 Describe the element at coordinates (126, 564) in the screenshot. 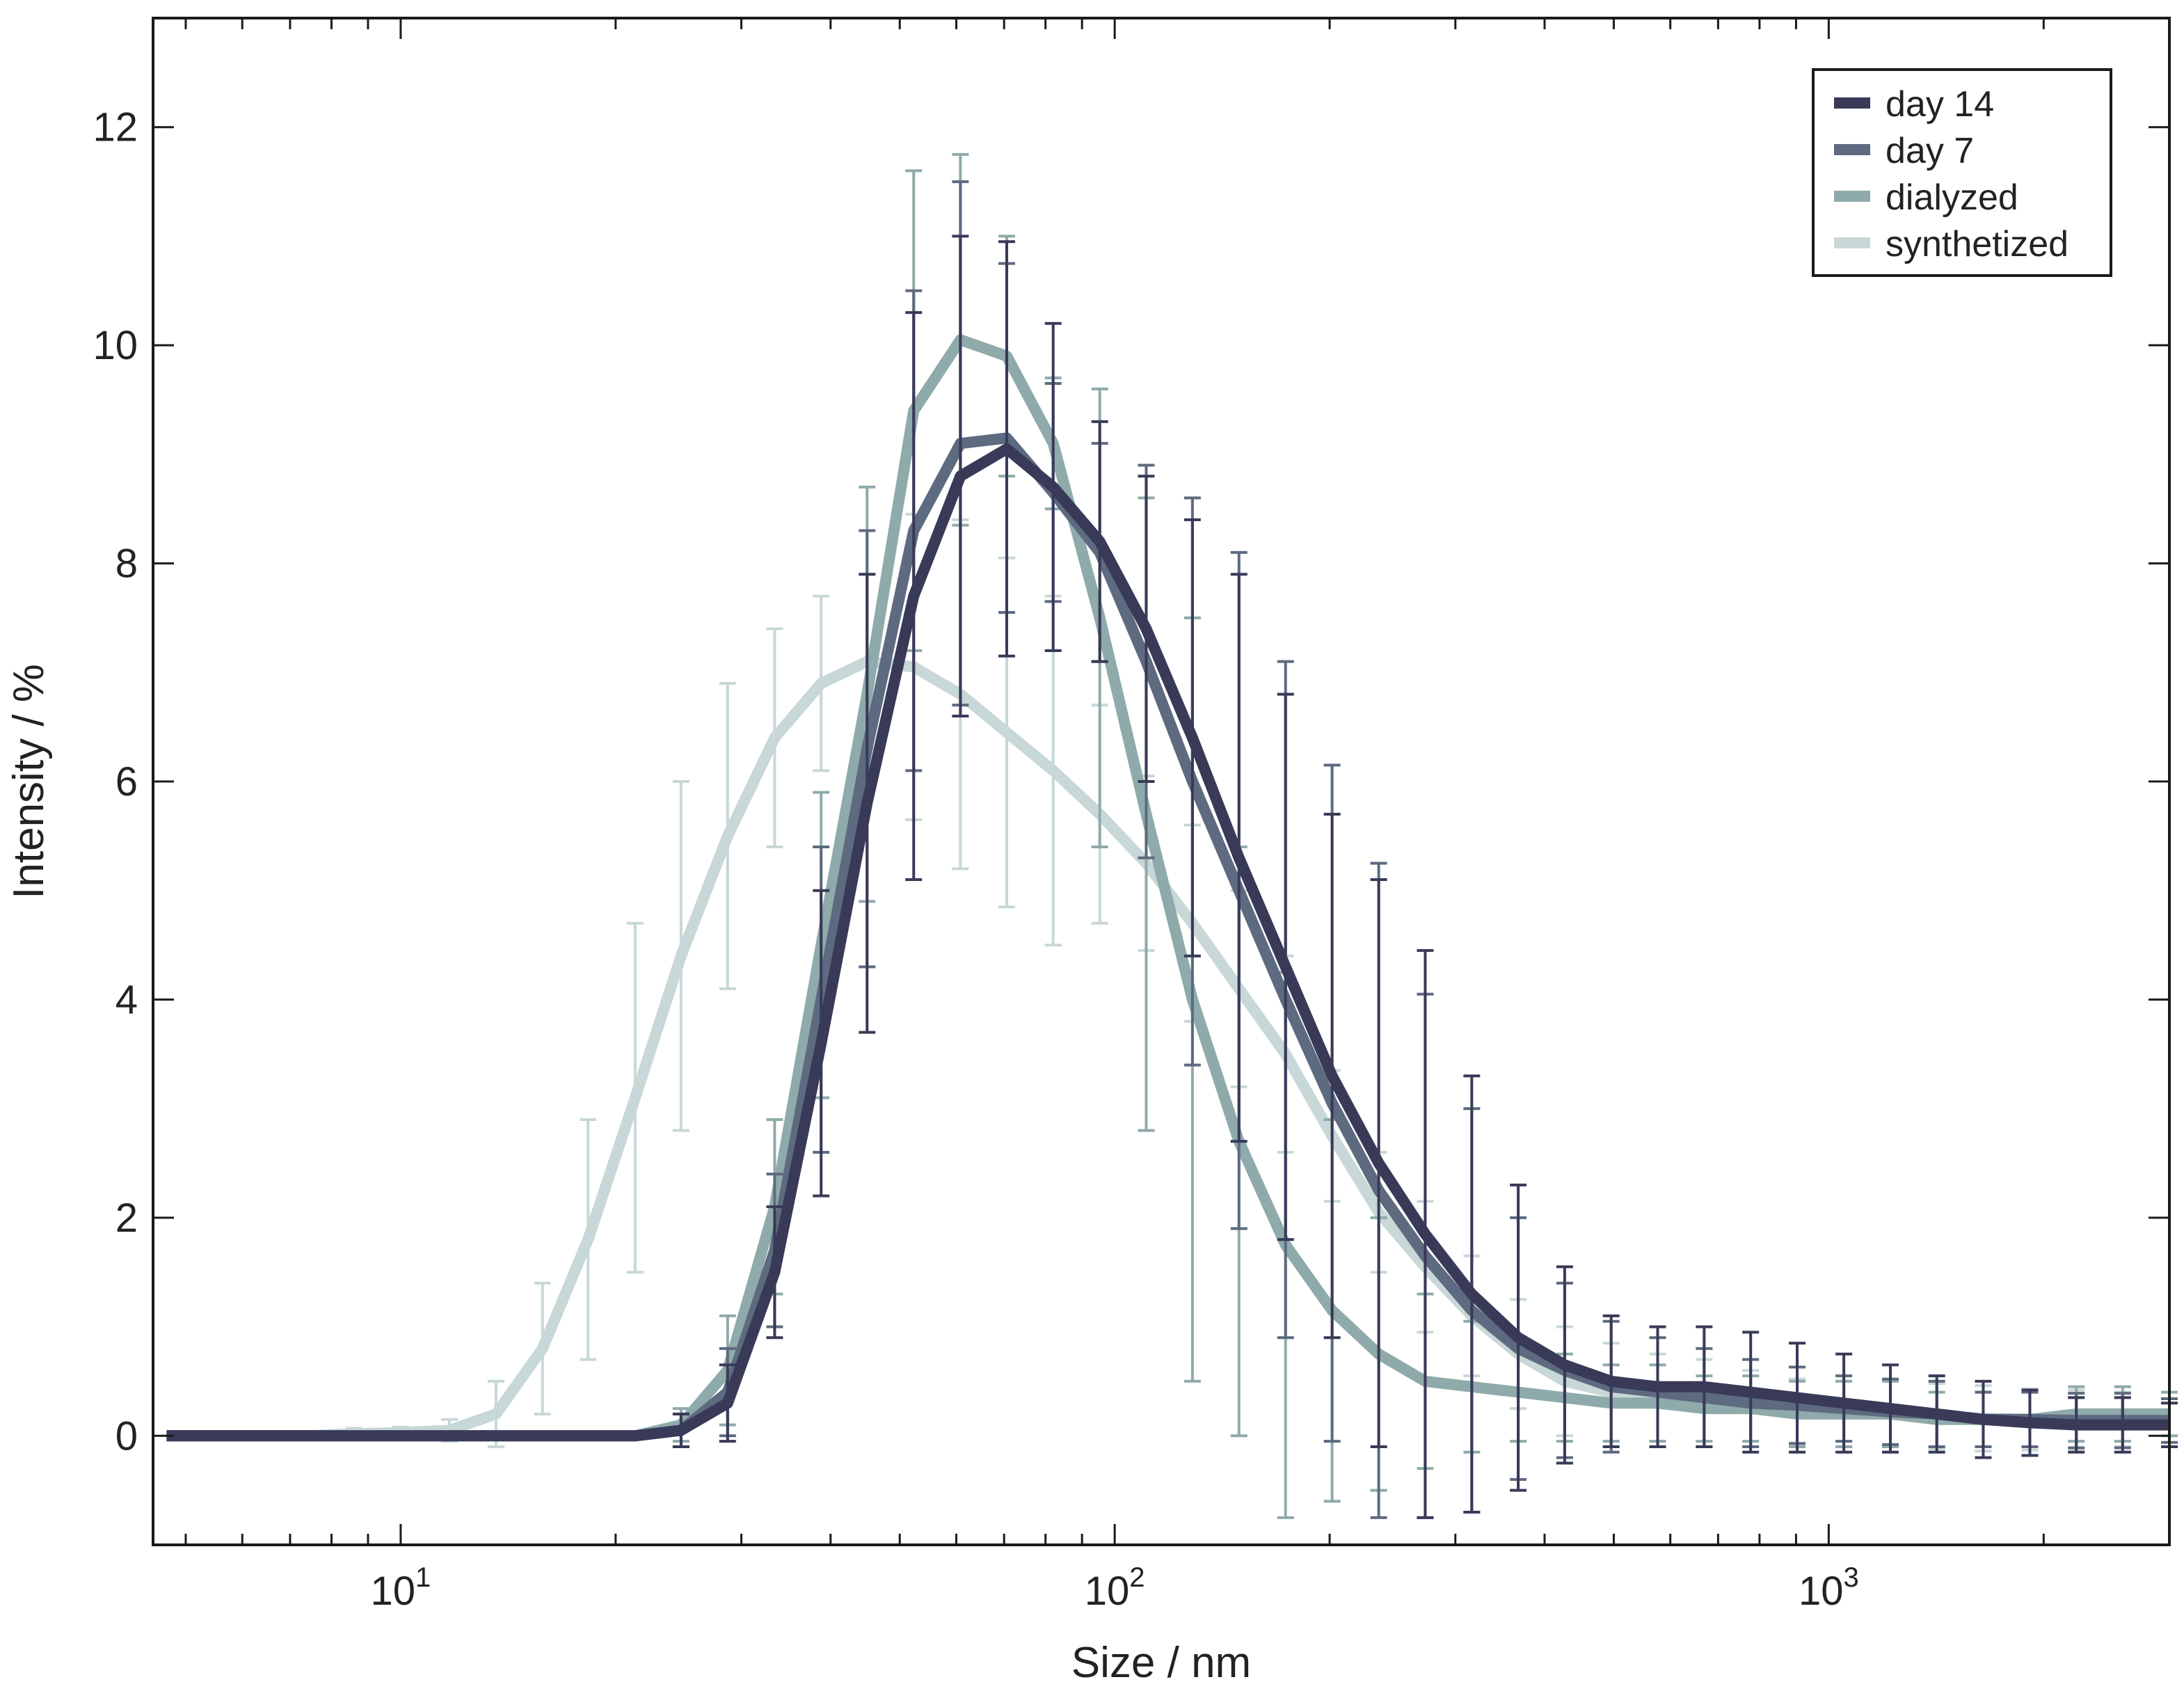

I see `y-tick-label: 8` at that location.